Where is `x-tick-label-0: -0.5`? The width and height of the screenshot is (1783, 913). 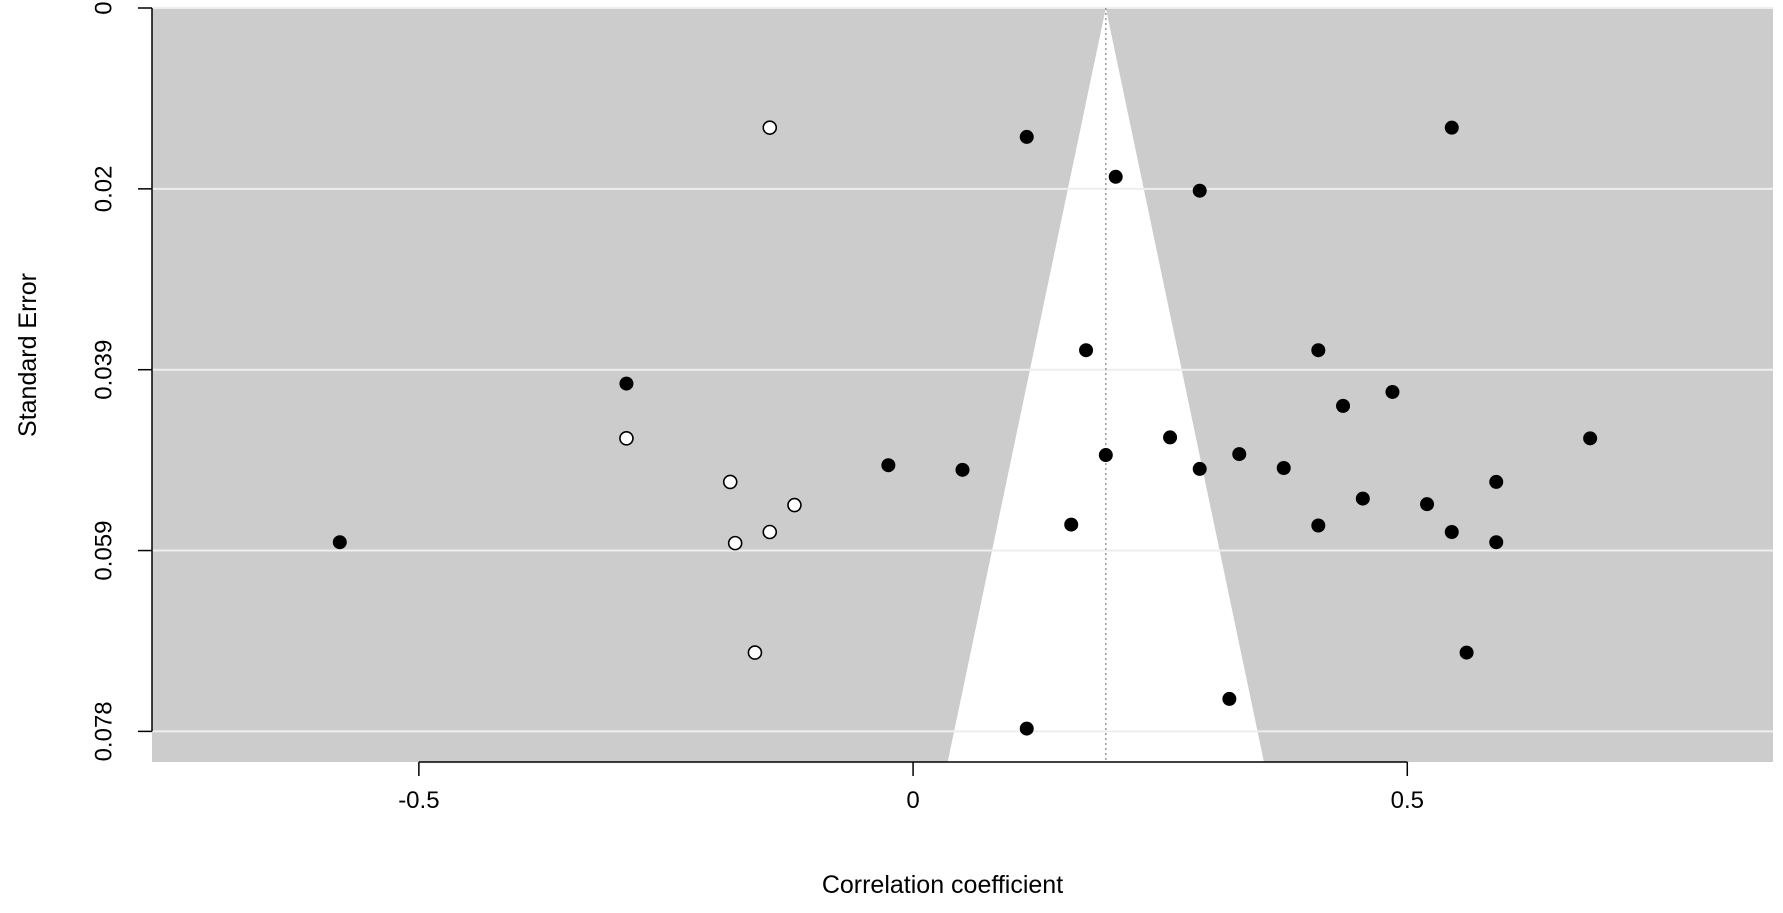 x-tick-label-0: -0.5 is located at coordinates (418, 800).